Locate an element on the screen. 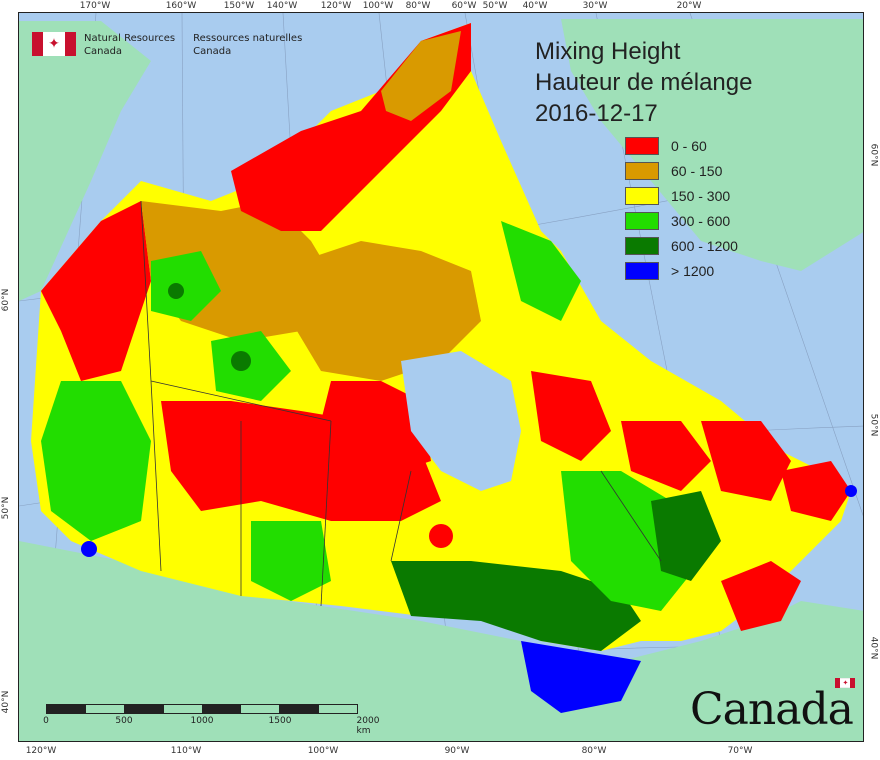 This screenshot has width=880, height=760. zone-nunavut-orange is located at coordinates (386, 311).